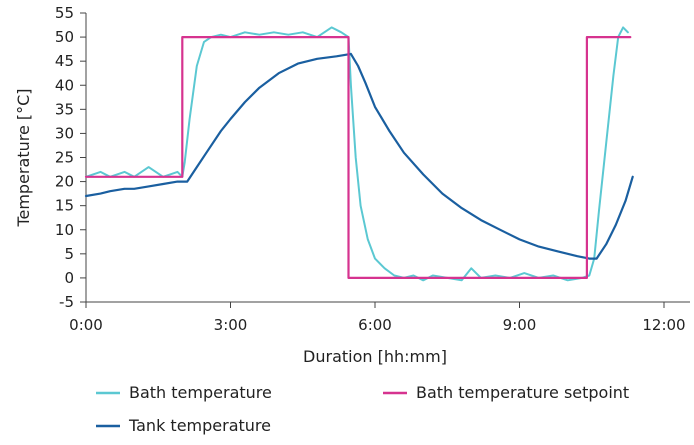 The height and width of the screenshot is (445, 694). I want to click on y-tick-label: 20, so click(64, 182).